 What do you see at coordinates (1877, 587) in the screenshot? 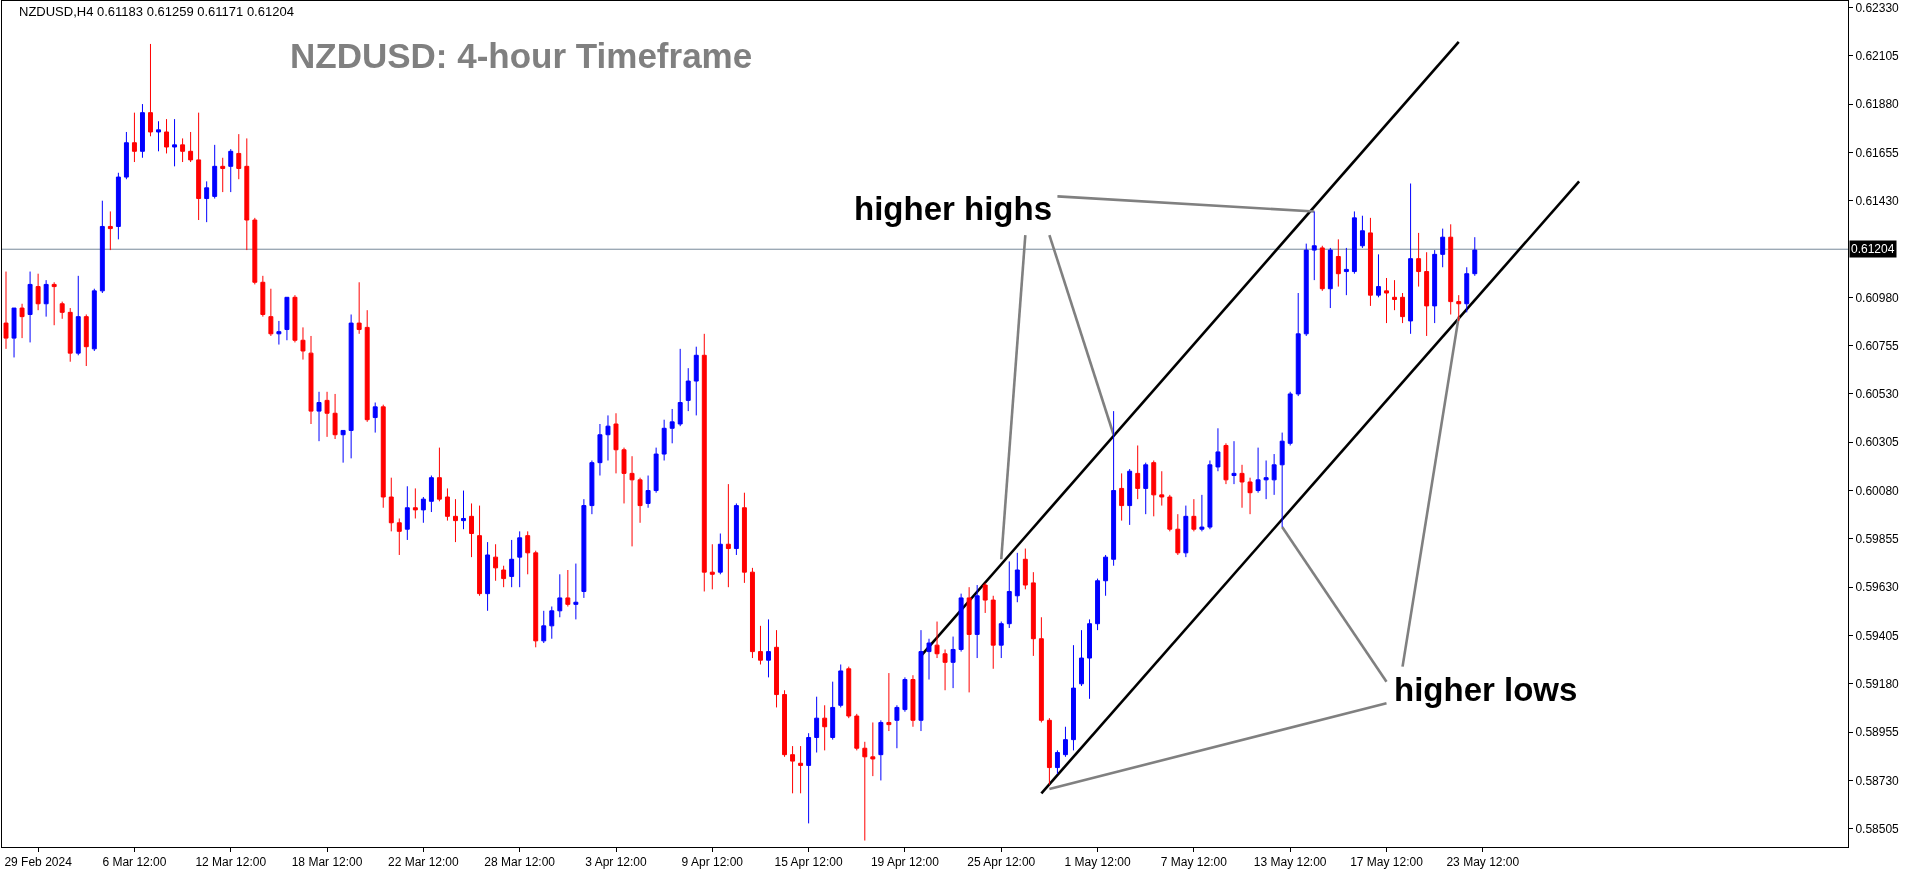
I see `y-tick-label: 0.59630` at bounding box center [1877, 587].